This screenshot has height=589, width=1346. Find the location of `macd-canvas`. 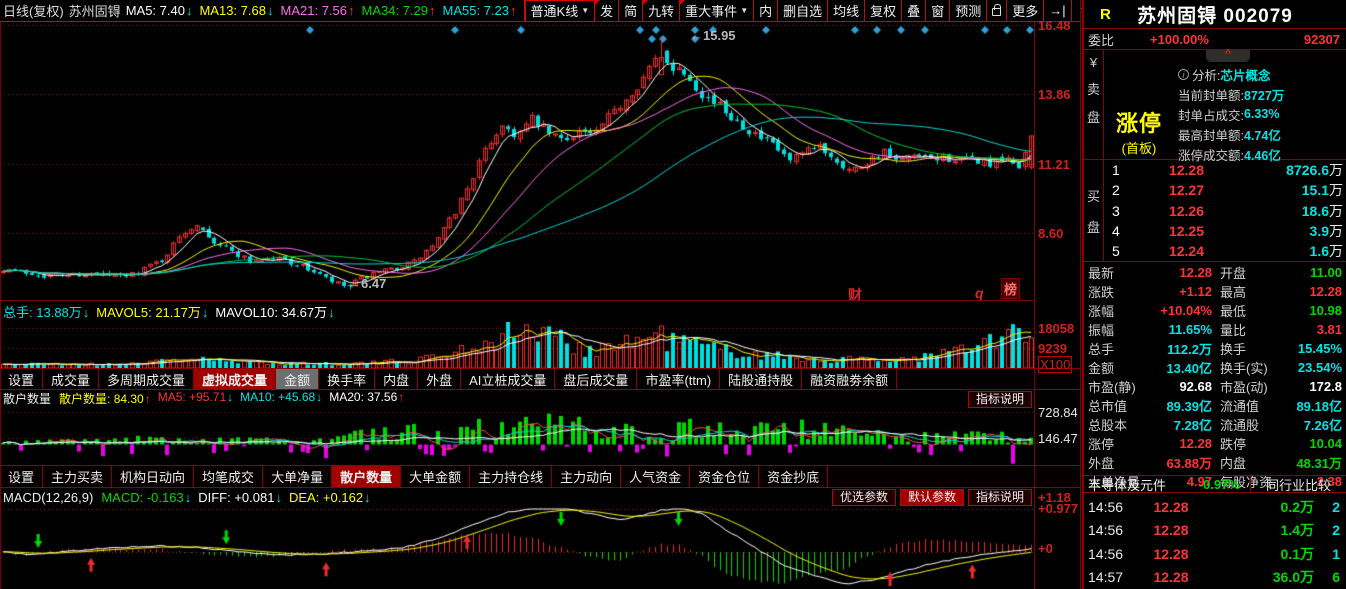

macd-canvas is located at coordinates (517, 548).